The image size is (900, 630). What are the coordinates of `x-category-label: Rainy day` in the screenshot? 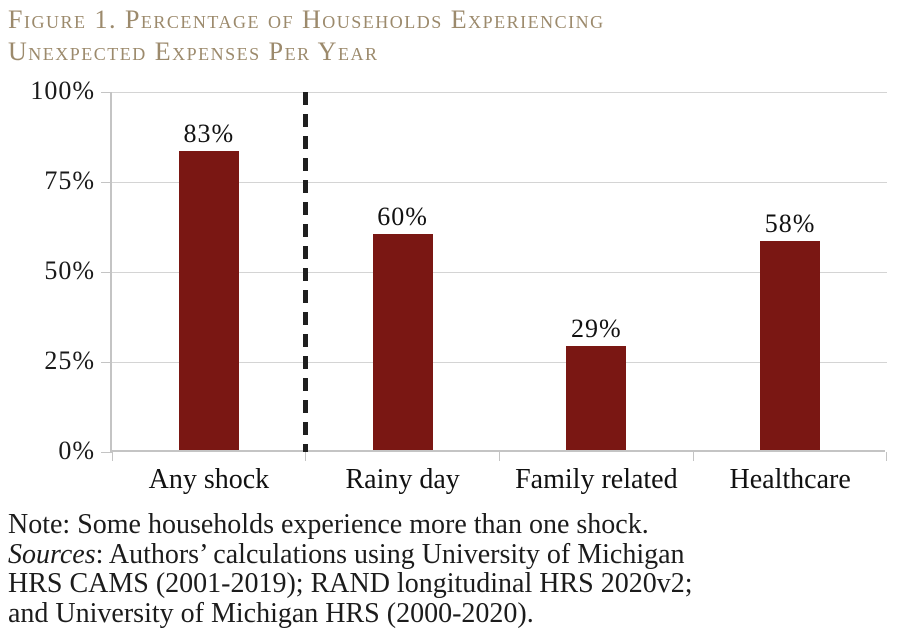 It's located at (402, 479).